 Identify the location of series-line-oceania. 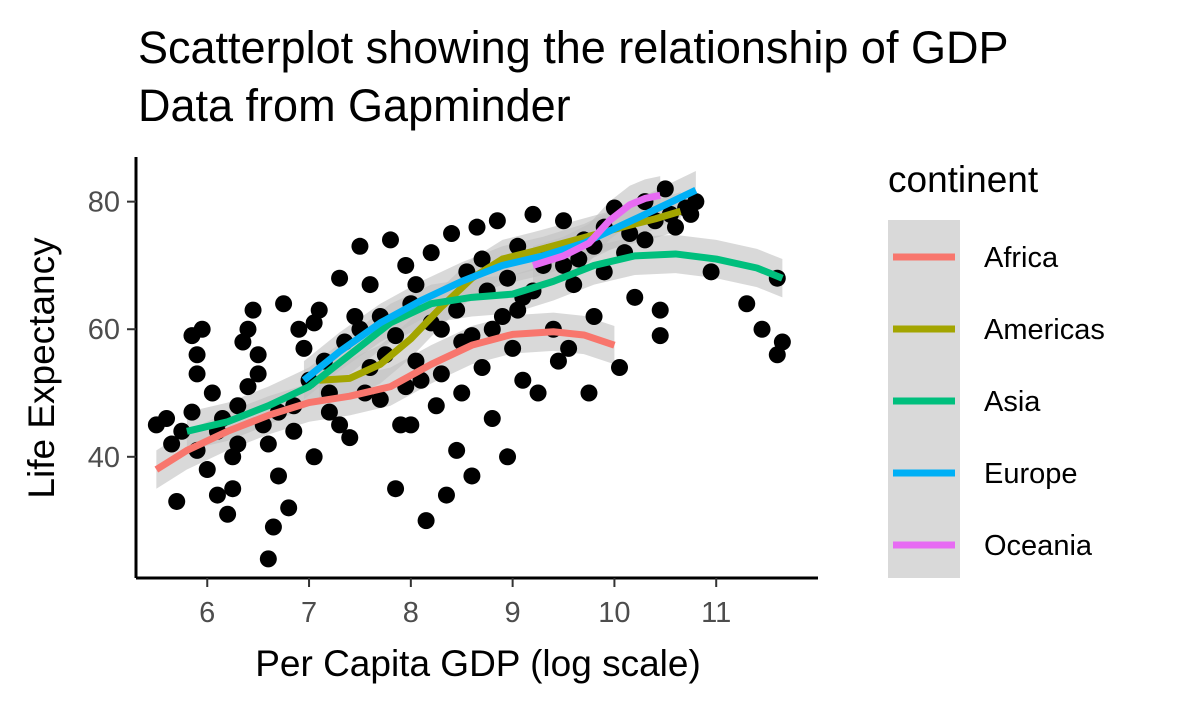
(596, 230).